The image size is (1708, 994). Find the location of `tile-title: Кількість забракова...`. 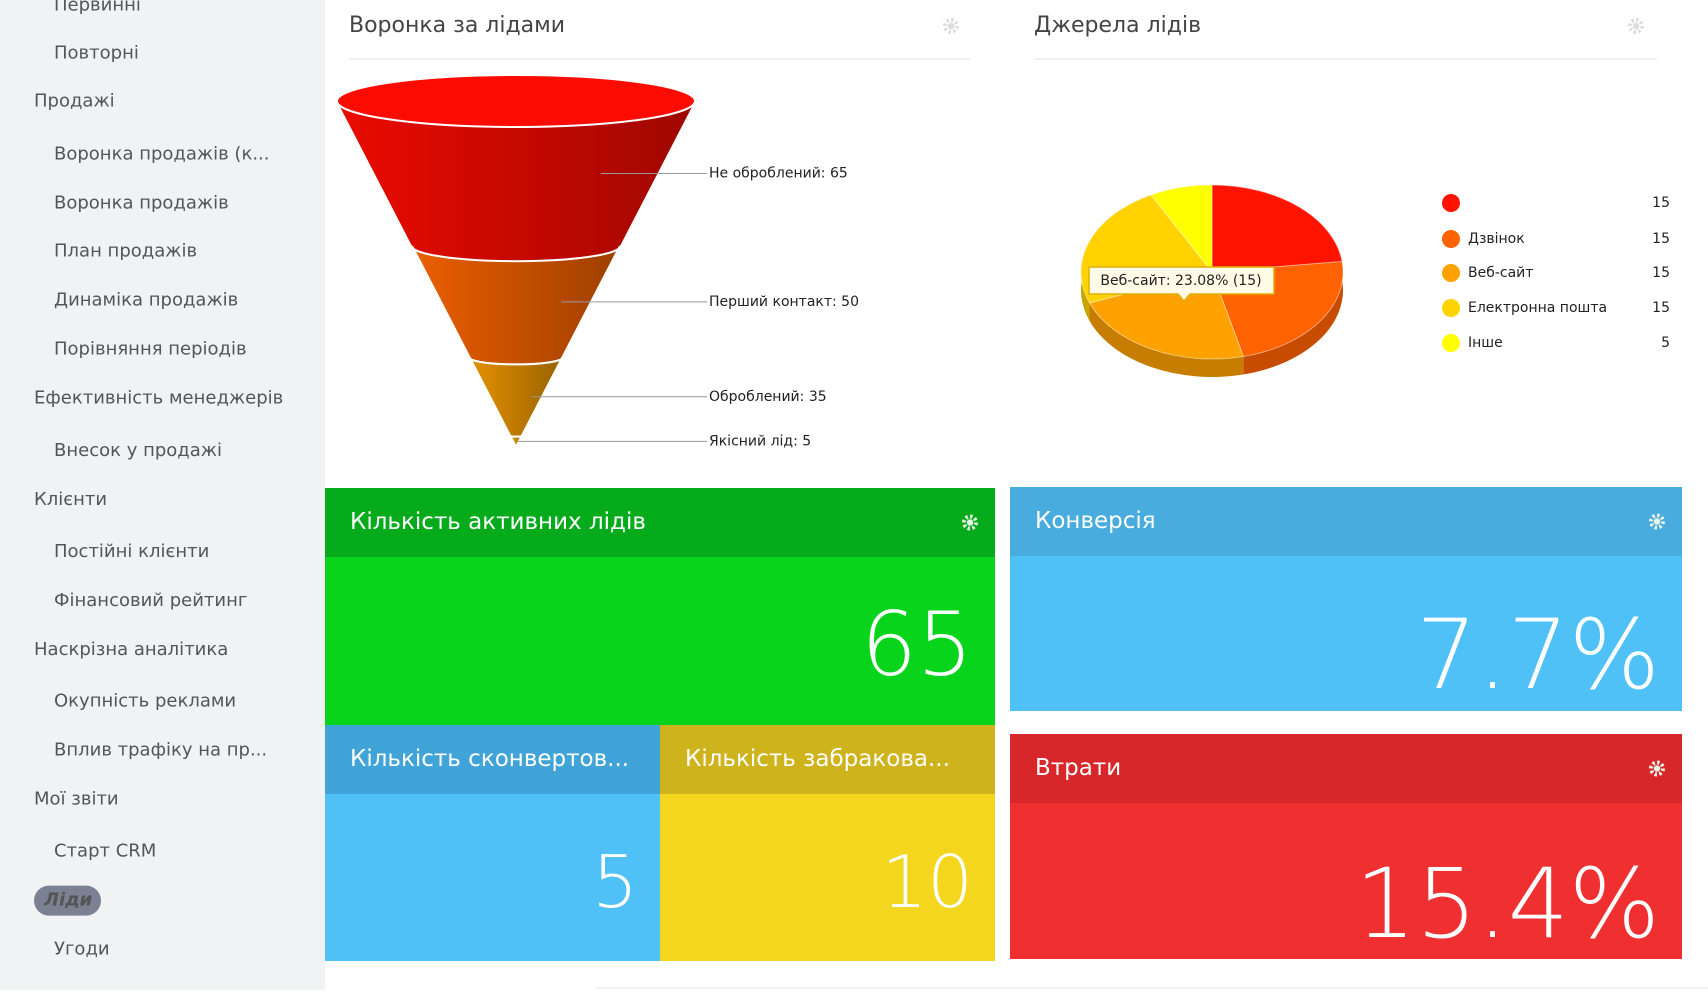

tile-title: Кількість забракова... is located at coordinates (817, 759).